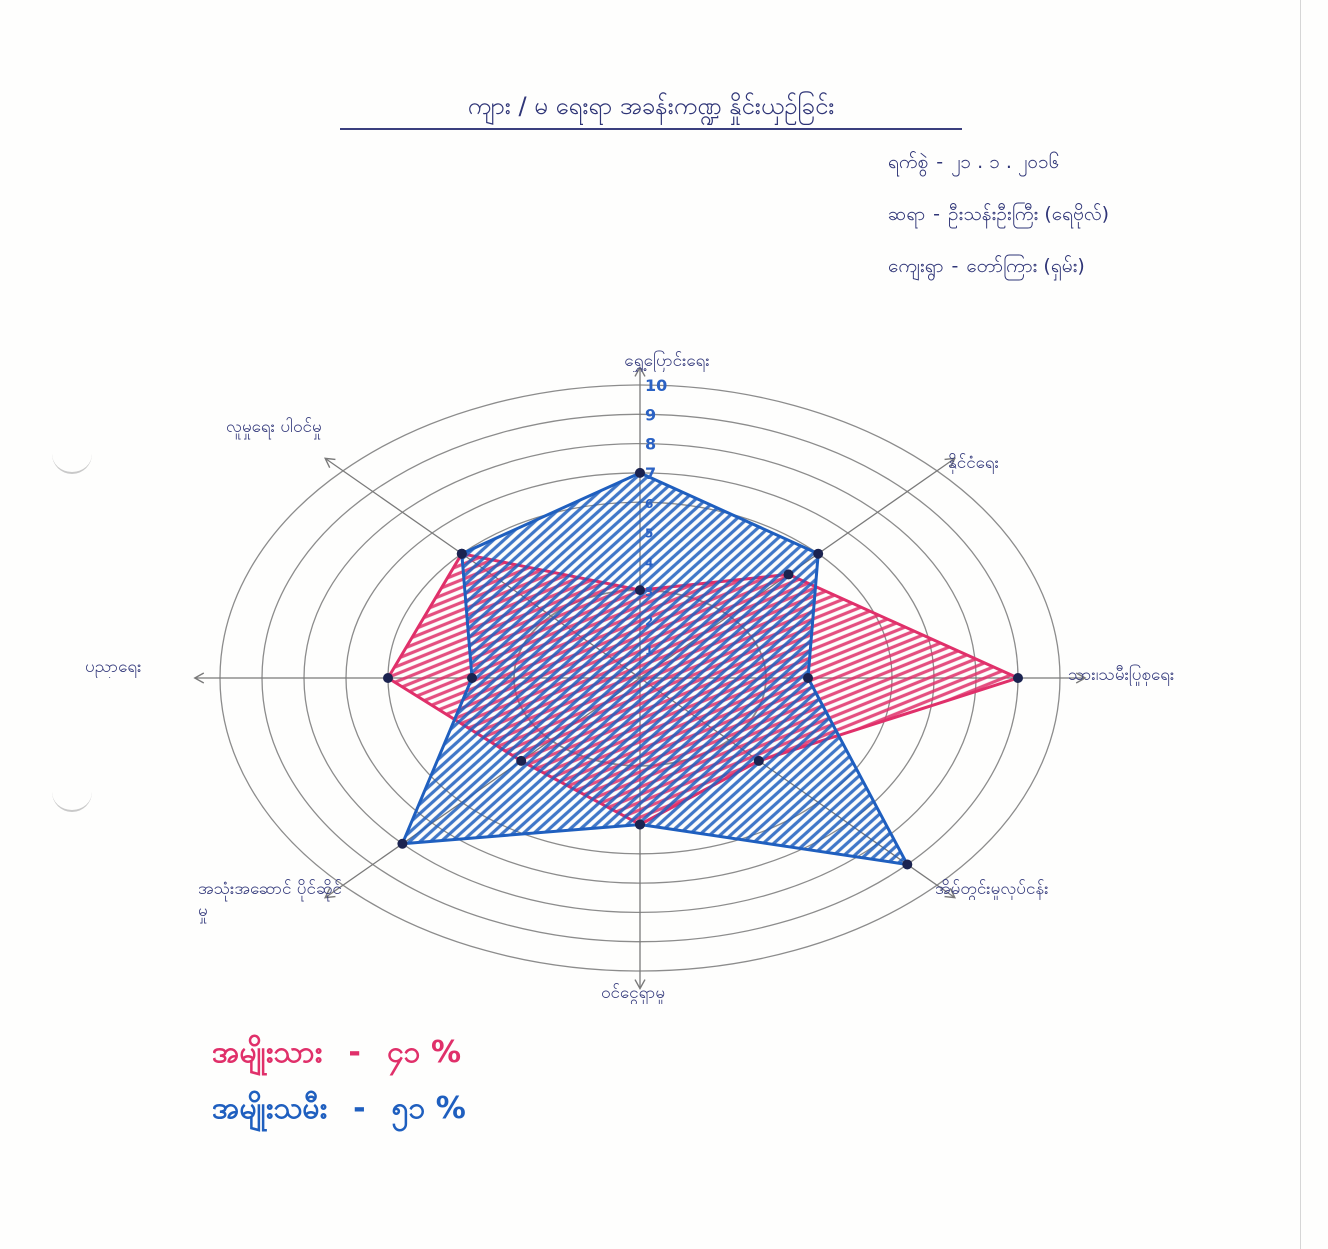 This screenshot has height=1249, width=1328. I want to click on tick-label-2: 2, so click(649, 621).